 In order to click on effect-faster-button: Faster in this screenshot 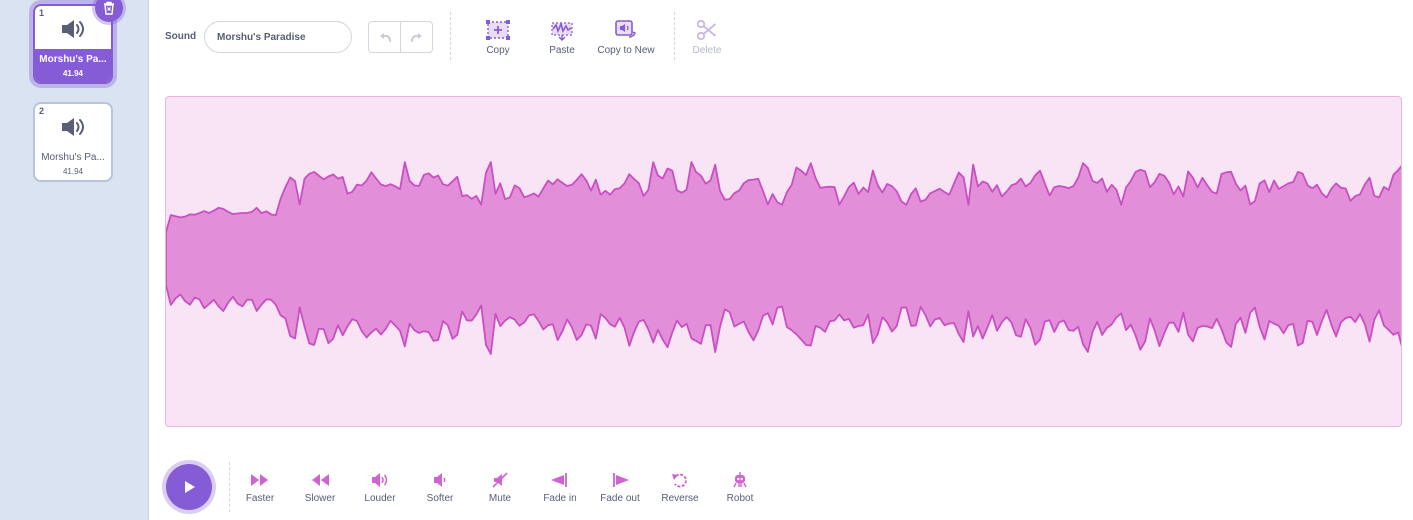, I will do `click(260, 487)`.